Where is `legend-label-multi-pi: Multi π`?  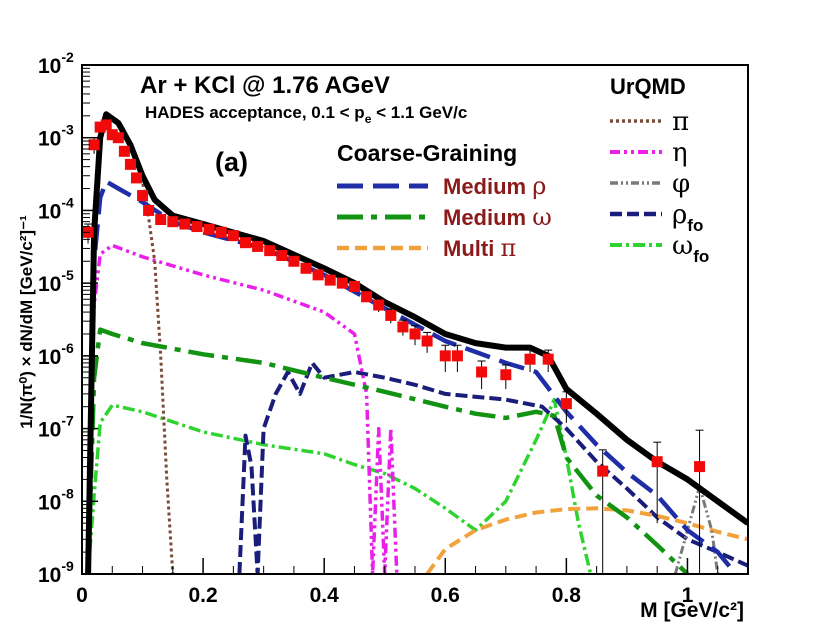 legend-label-multi-pi: Multi π is located at coordinates (479, 248).